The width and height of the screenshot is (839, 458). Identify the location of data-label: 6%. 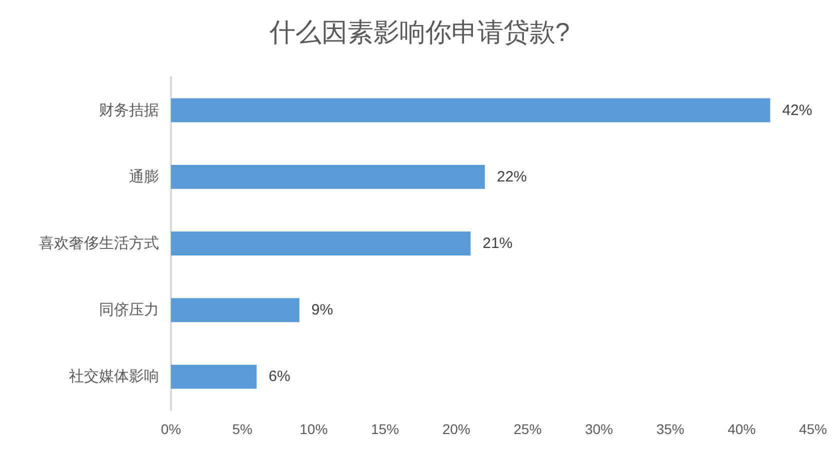
(279, 377).